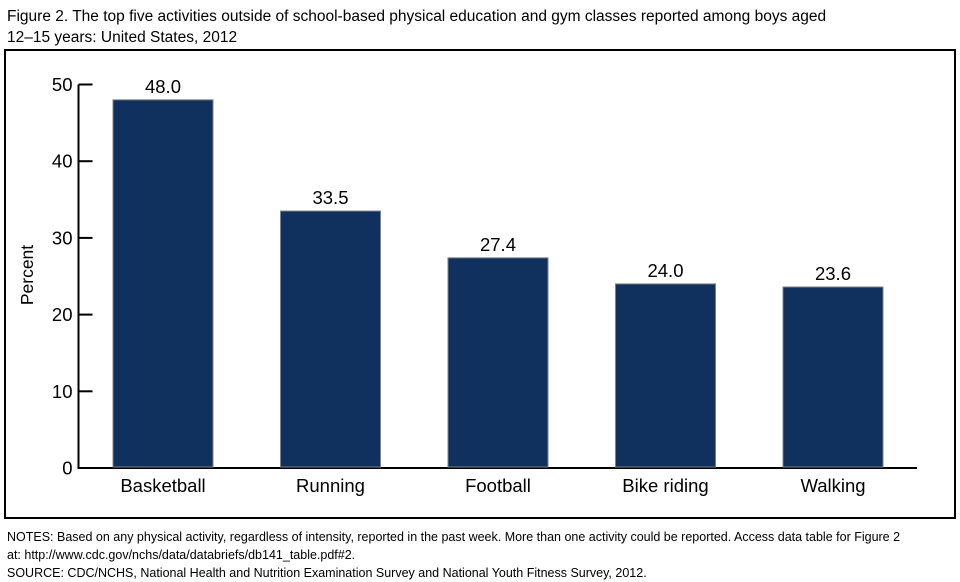 The image size is (960, 582). I want to click on category-label-walking: Walking, so click(832, 485).